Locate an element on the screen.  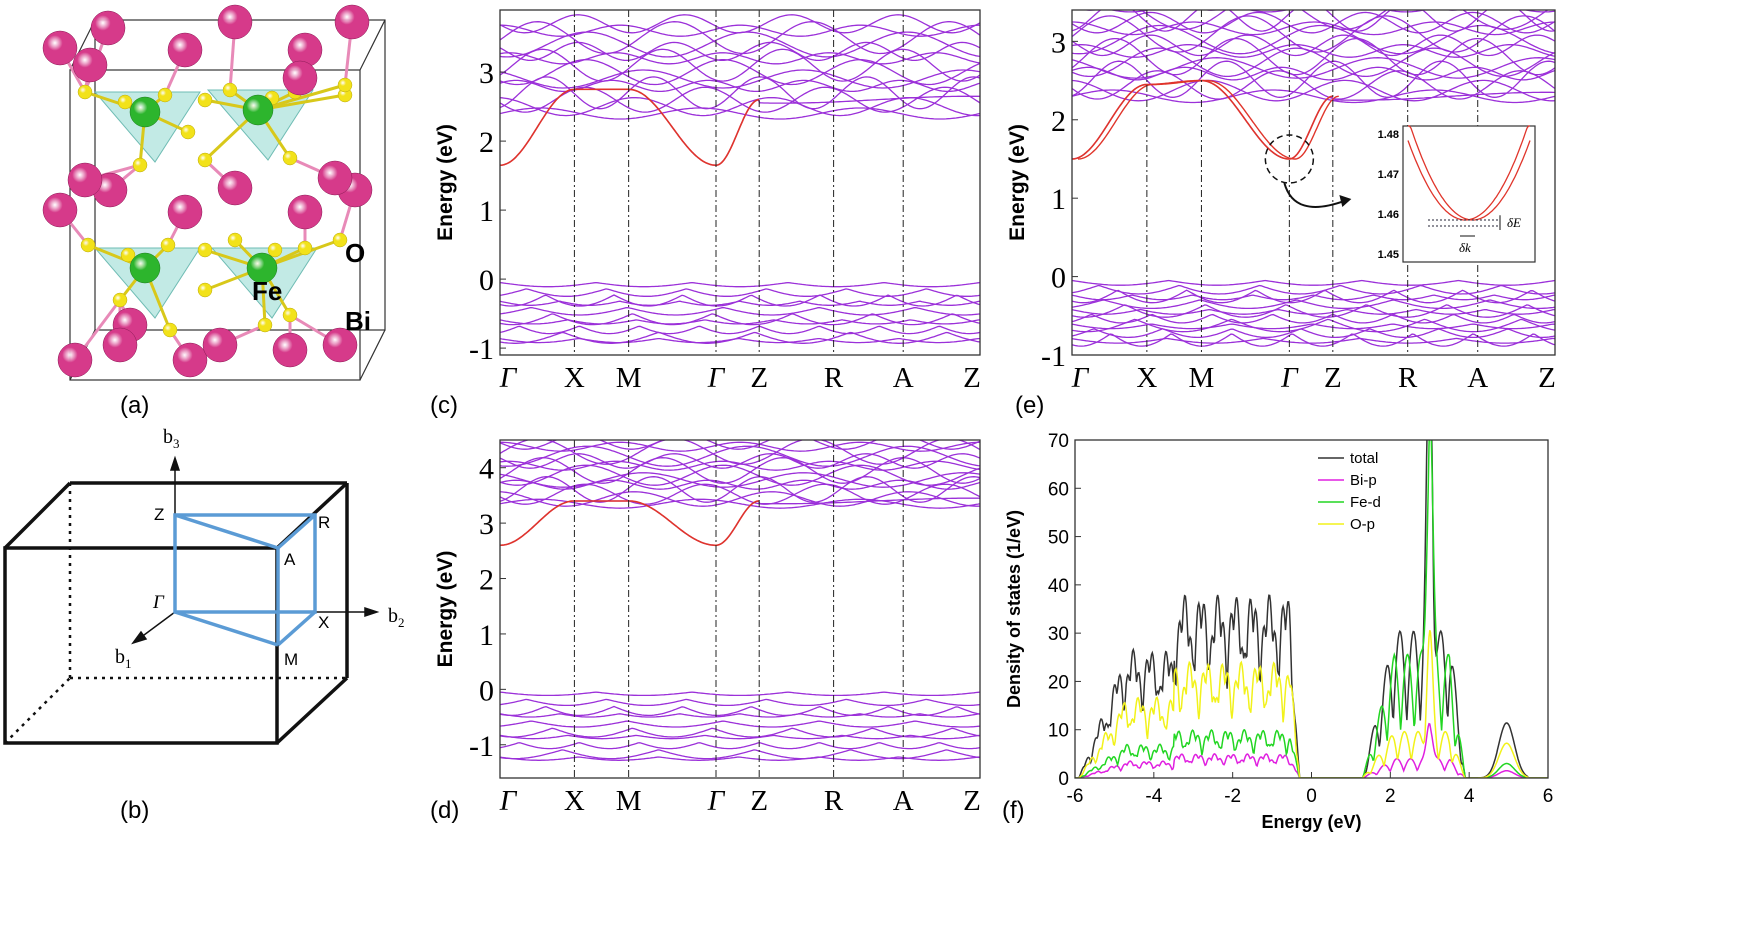
inset-delta-e: δE is located at coordinates (1514, 222).